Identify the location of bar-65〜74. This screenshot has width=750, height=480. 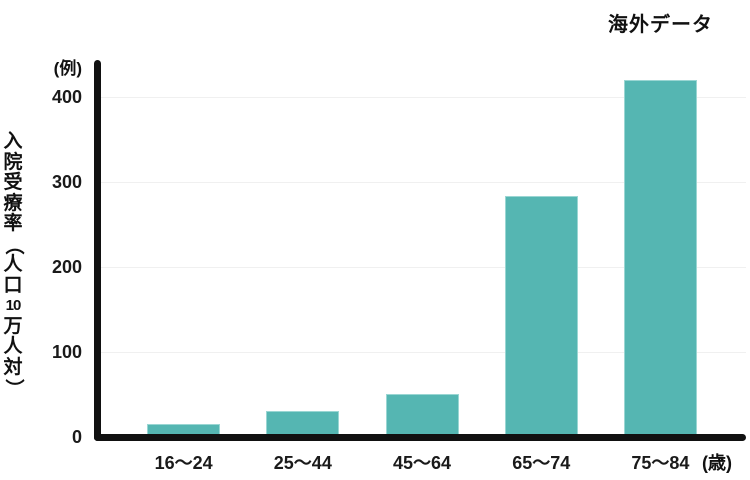
(541, 315).